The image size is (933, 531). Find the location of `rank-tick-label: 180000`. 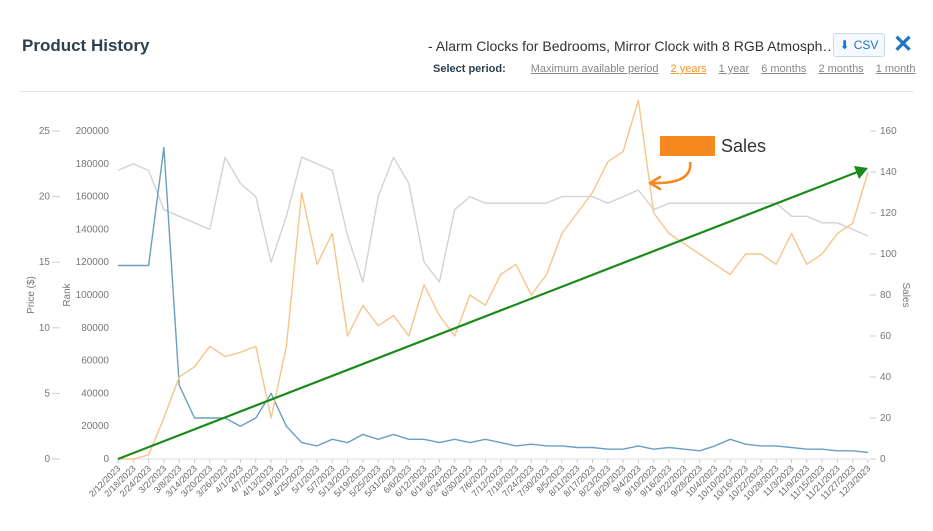

rank-tick-label: 180000 is located at coordinates (93, 164).